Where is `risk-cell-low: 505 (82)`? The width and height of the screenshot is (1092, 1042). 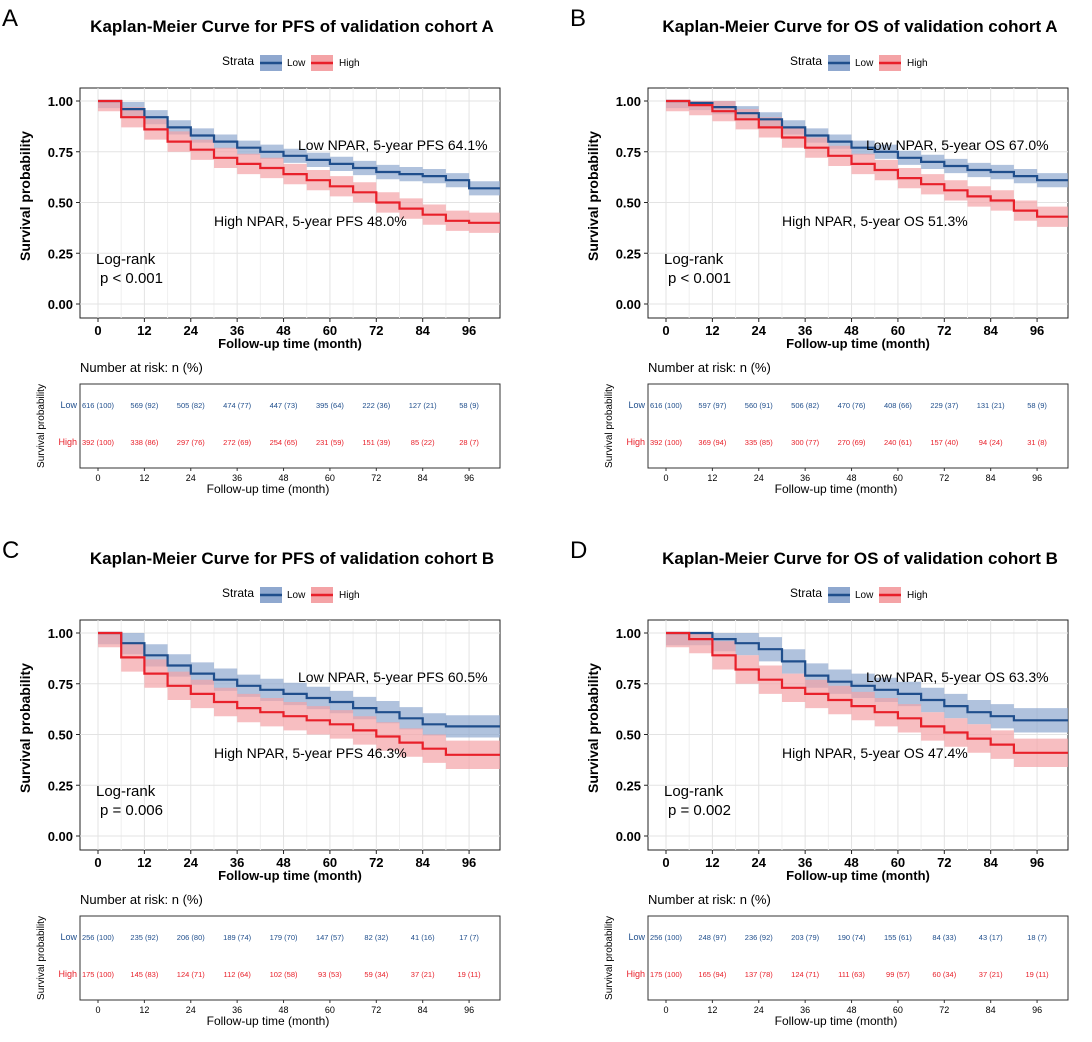 risk-cell-low: 505 (82) is located at coordinates (191, 405).